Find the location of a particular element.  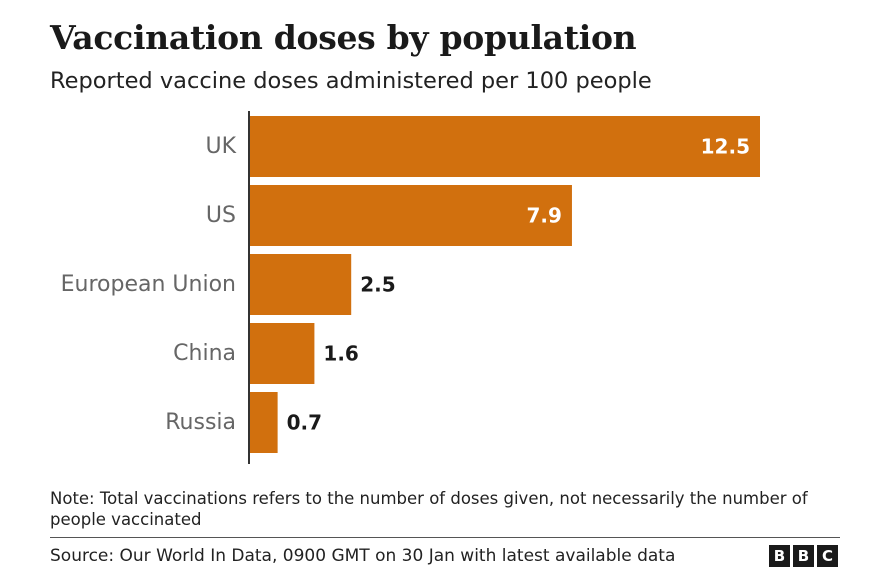

bar-european-union is located at coordinates (300, 284).